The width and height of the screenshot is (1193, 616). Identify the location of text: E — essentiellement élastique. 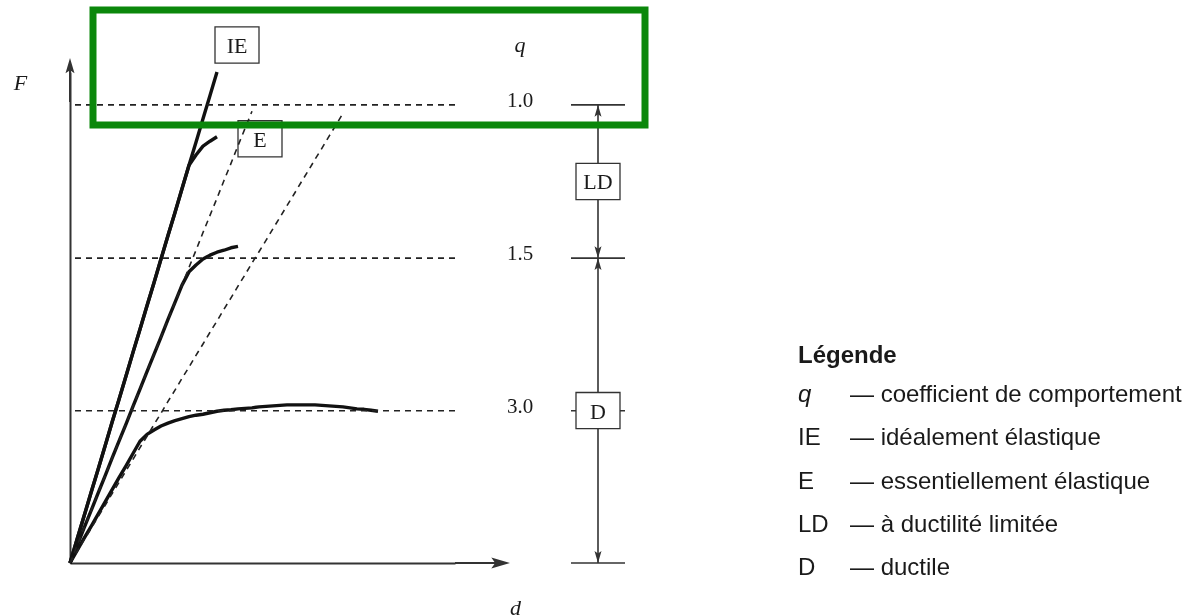
(974, 480).